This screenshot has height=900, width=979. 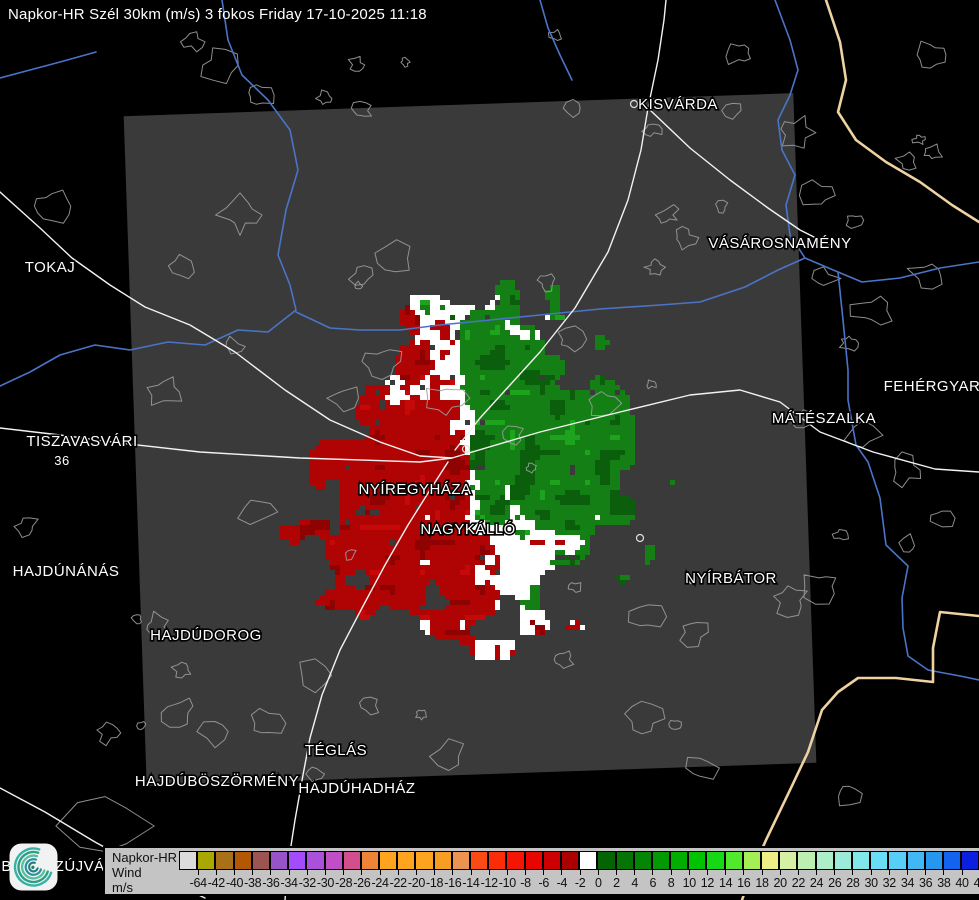 I want to click on border-line, so click(x=901, y=112).